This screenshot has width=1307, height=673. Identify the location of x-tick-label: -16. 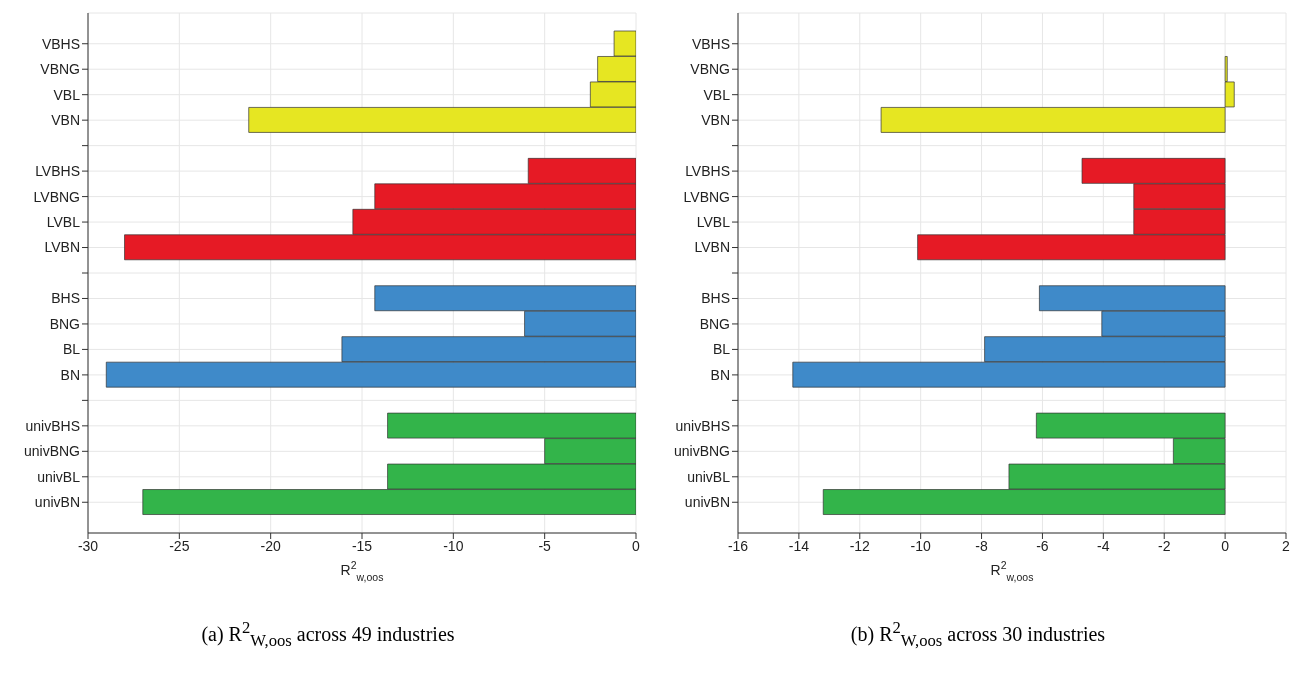
(738, 545).